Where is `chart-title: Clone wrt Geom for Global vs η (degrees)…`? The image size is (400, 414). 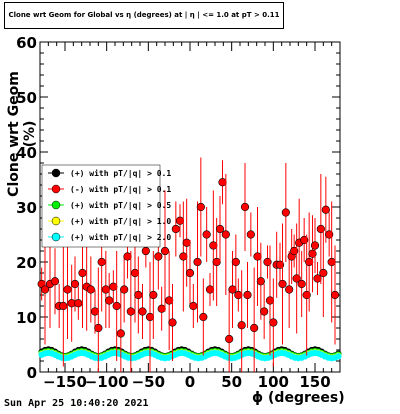
chart-title: Clone wrt Geom for Global vs η (degrees)… is located at coordinates (144, 15).